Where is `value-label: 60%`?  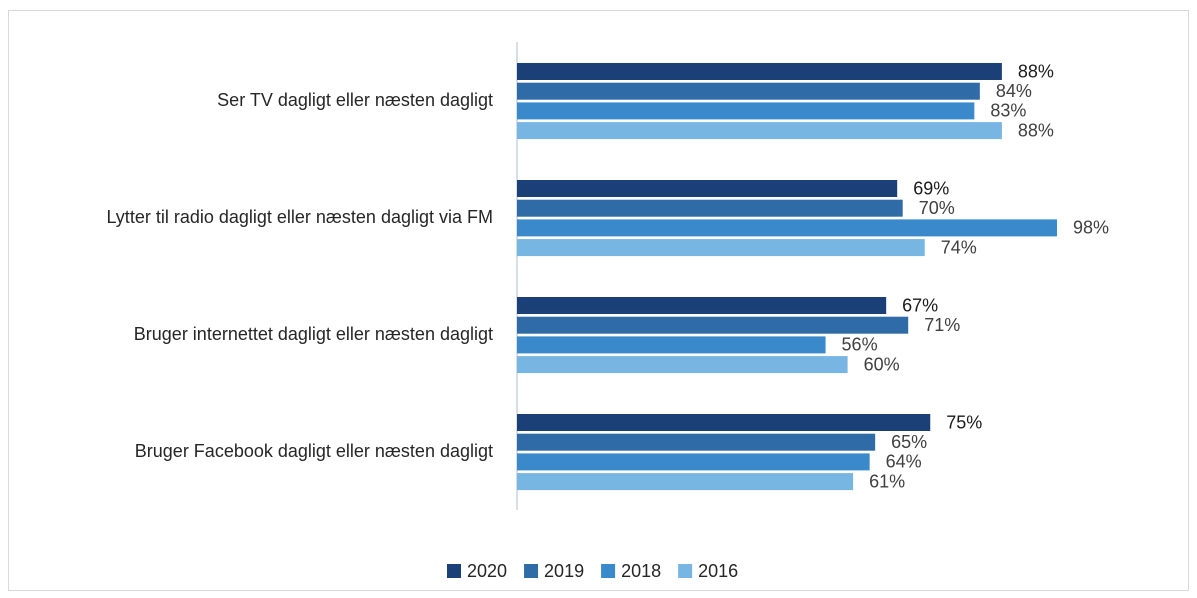 value-label: 60% is located at coordinates (882, 364).